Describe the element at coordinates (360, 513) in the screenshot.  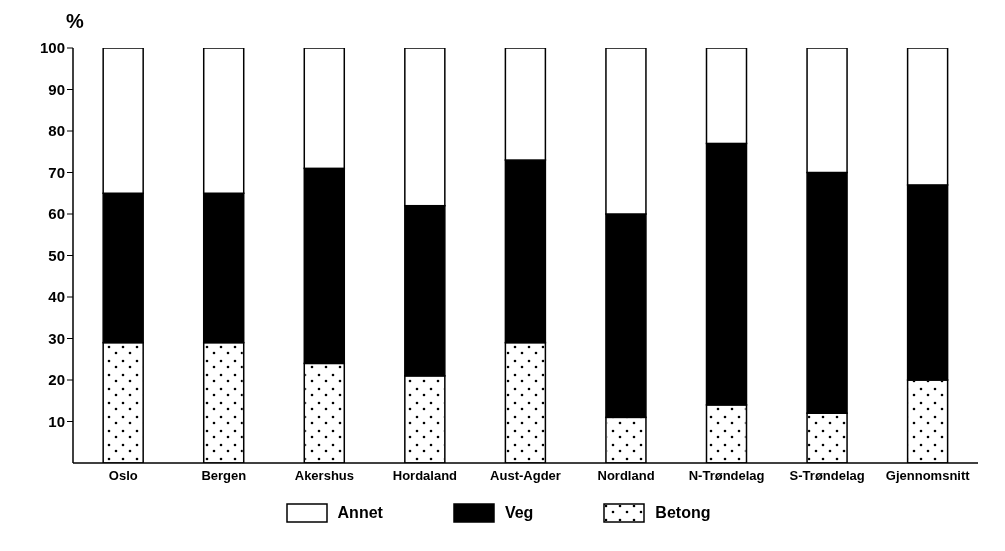
I see `legend-label: Annet` at that location.